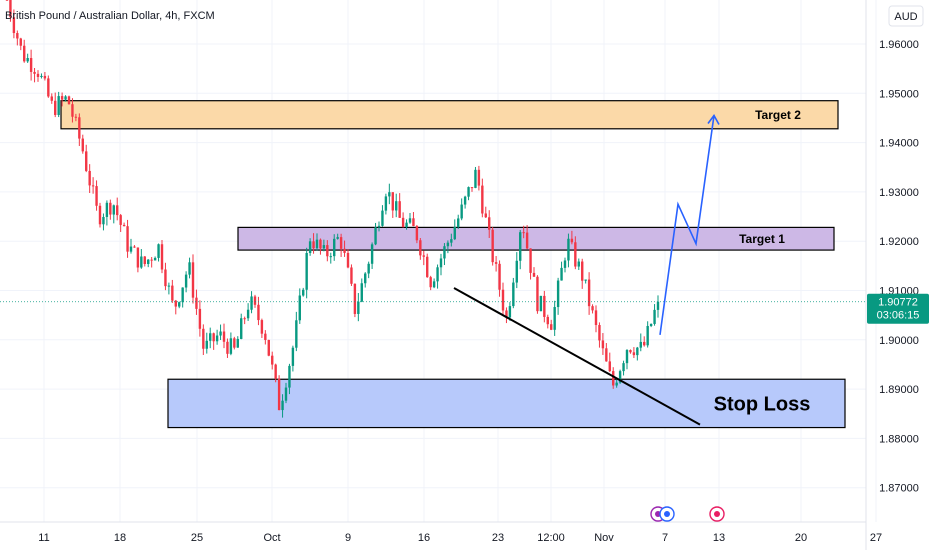 The width and height of the screenshot is (932, 550). I want to click on bar-countdown: 03:06:15, so click(898, 316).